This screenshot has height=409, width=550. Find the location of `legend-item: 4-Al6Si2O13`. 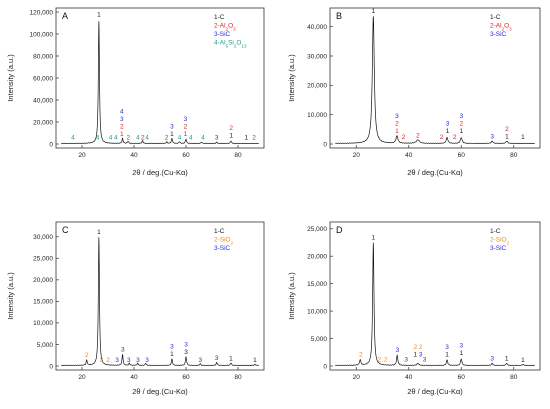

legend-item: 4-Al6Si2O13 is located at coordinates (230, 44).